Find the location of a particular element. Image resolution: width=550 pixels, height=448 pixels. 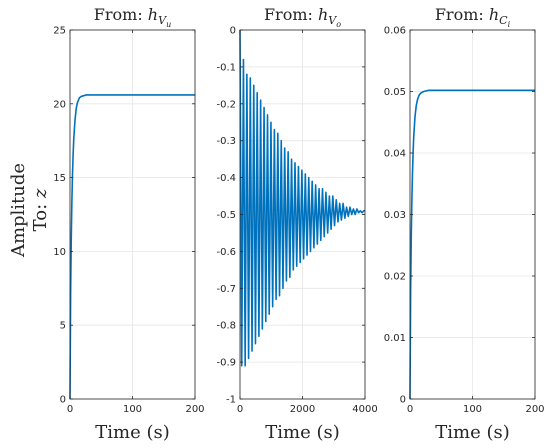

panel-title: From: hVo is located at coordinates (302, 17).